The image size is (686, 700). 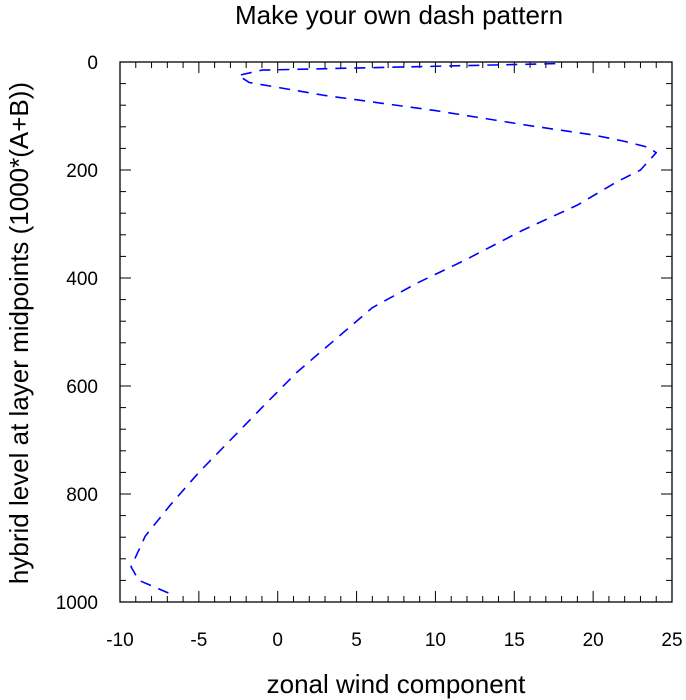 I want to click on x-tick-label: 15, so click(x=514, y=640).